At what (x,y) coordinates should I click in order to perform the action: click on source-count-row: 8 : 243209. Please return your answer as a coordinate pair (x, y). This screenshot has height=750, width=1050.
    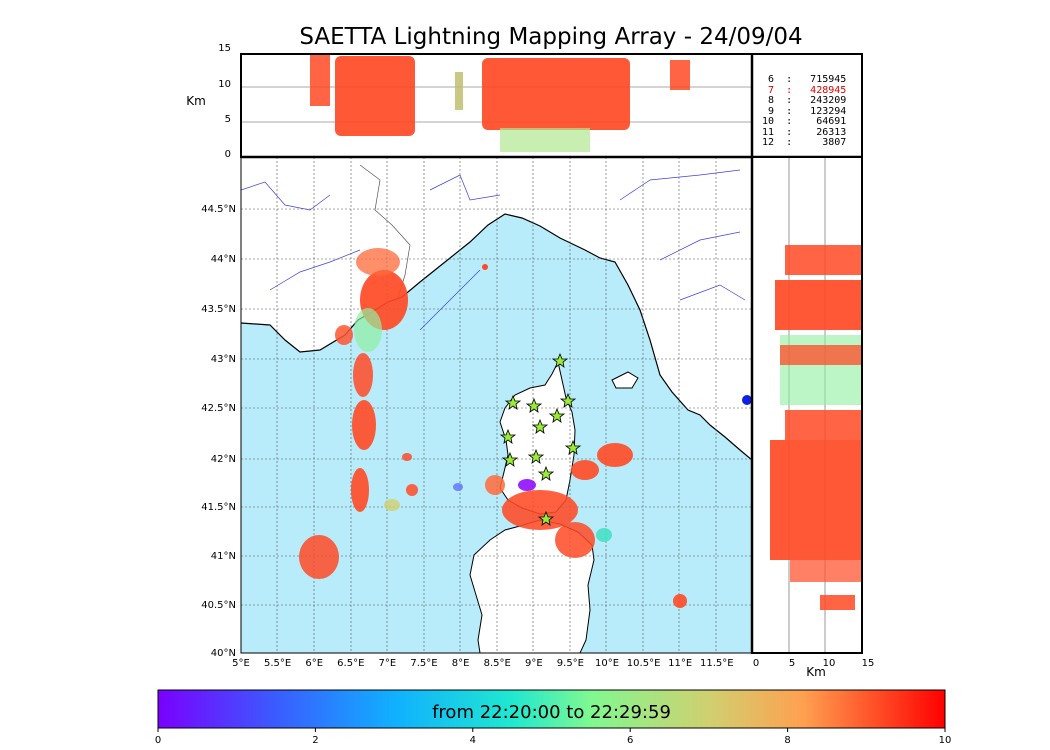
    Looking at the image, I should click on (801, 100).